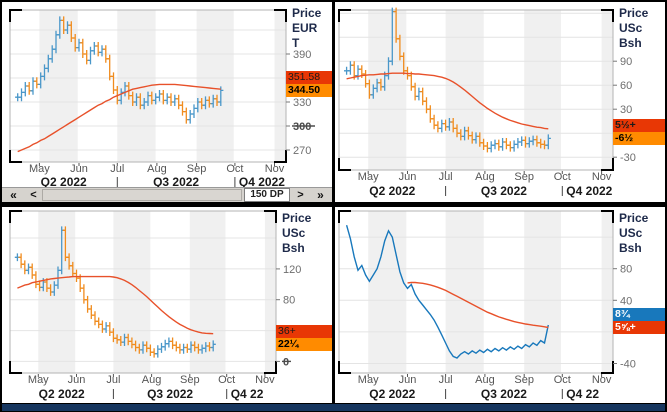  What do you see at coordinates (304, 344) in the screenshot?
I see `last-price-box: 22¼` at bounding box center [304, 344].